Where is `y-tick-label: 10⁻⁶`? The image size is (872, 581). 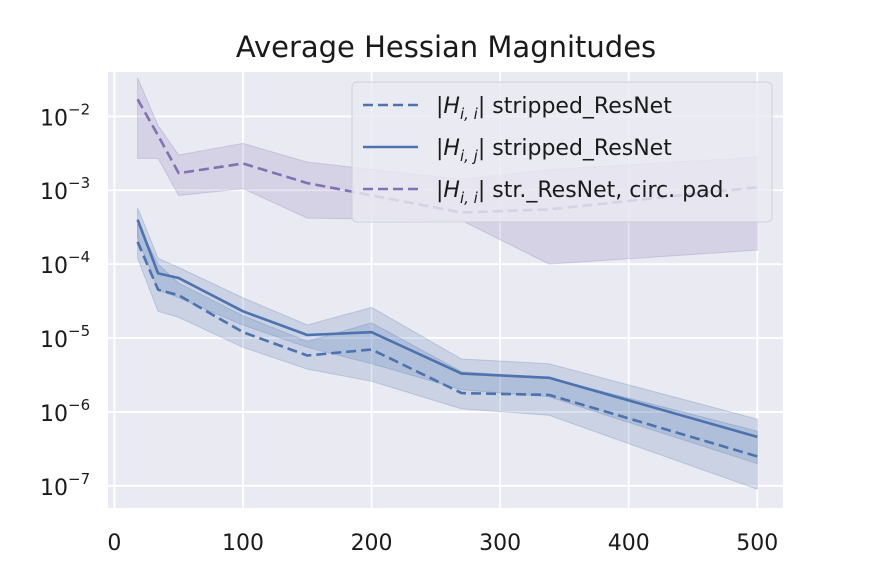
y-tick-label: 10⁻⁶ is located at coordinates (65, 411).